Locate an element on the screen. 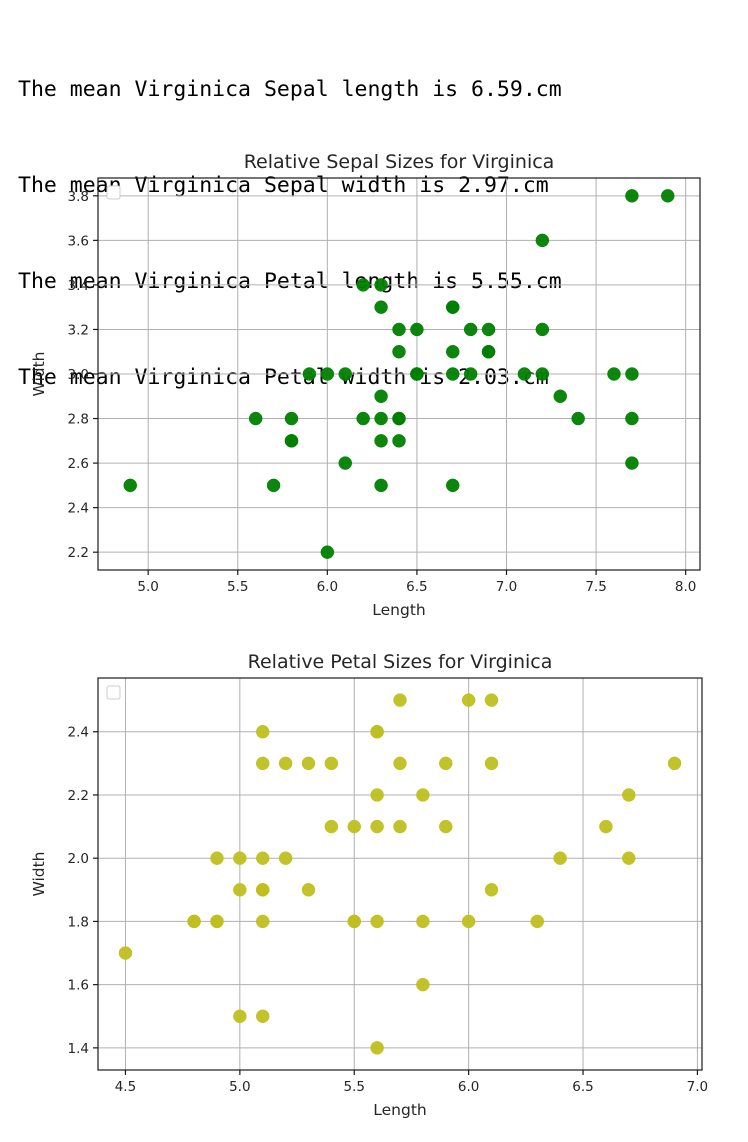  y-tick-label: 3.6 is located at coordinates (78, 241).